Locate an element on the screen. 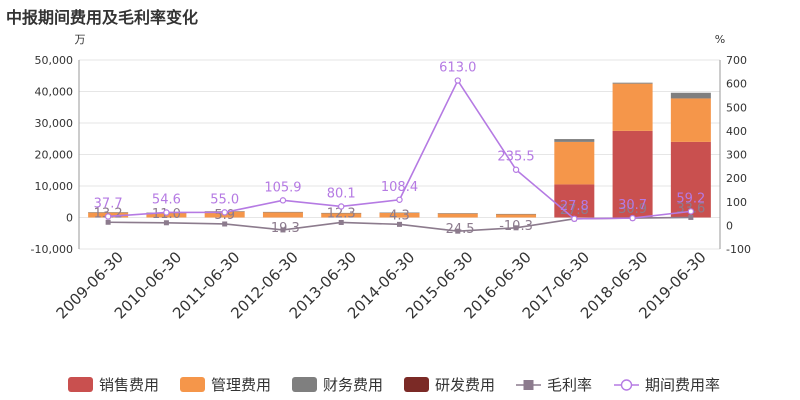  data-label-期间费用率: 54.6 is located at coordinates (166, 199).